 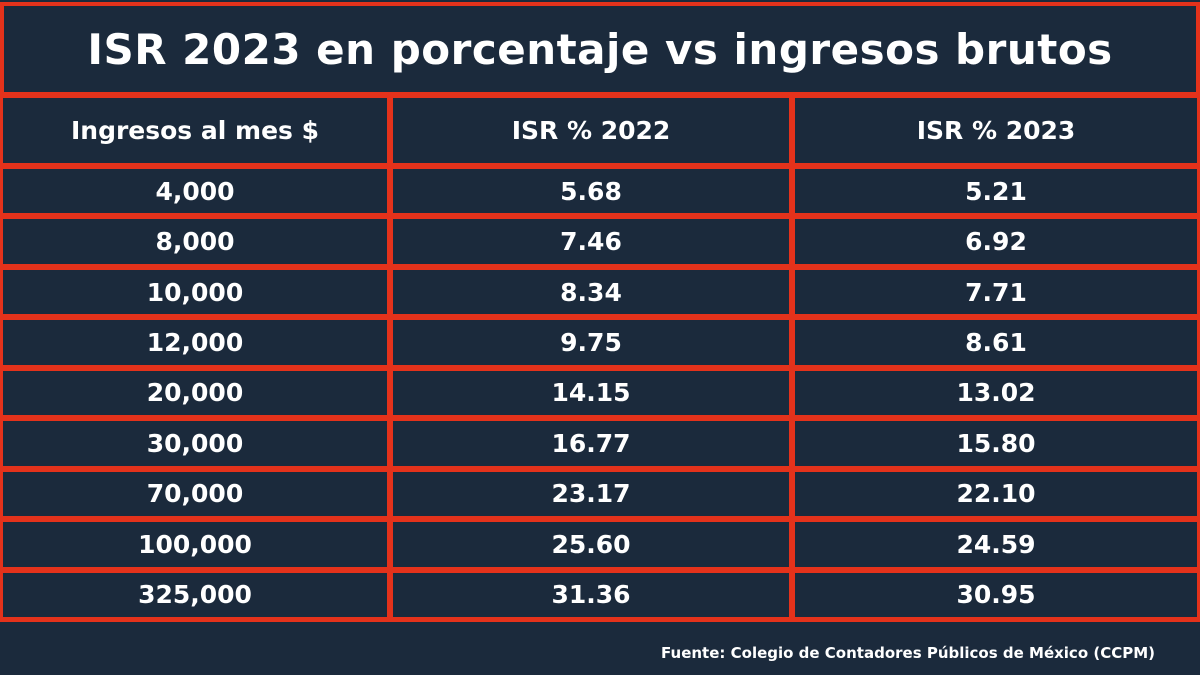 What do you see at coordinates (591, 544) in the screenshot?
I see `table-cell: 25.60` at bounding box center [591, 544].